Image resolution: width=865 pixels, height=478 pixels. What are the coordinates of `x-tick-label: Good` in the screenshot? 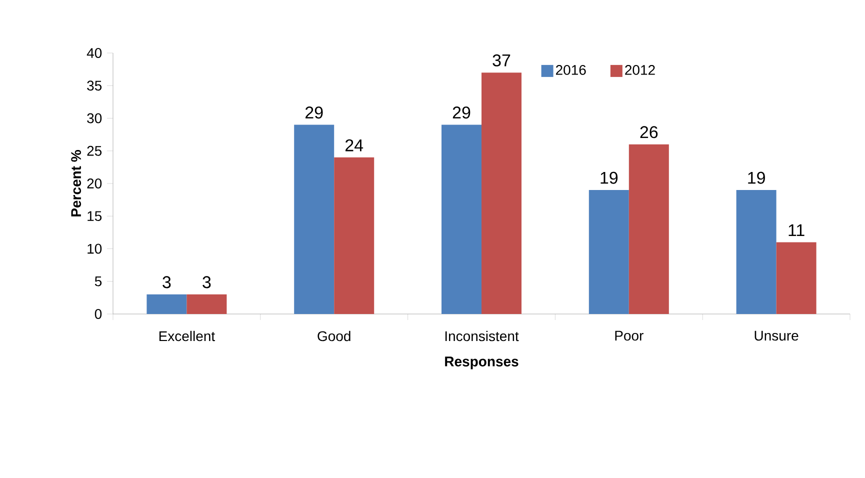 It's located at (334, 336).